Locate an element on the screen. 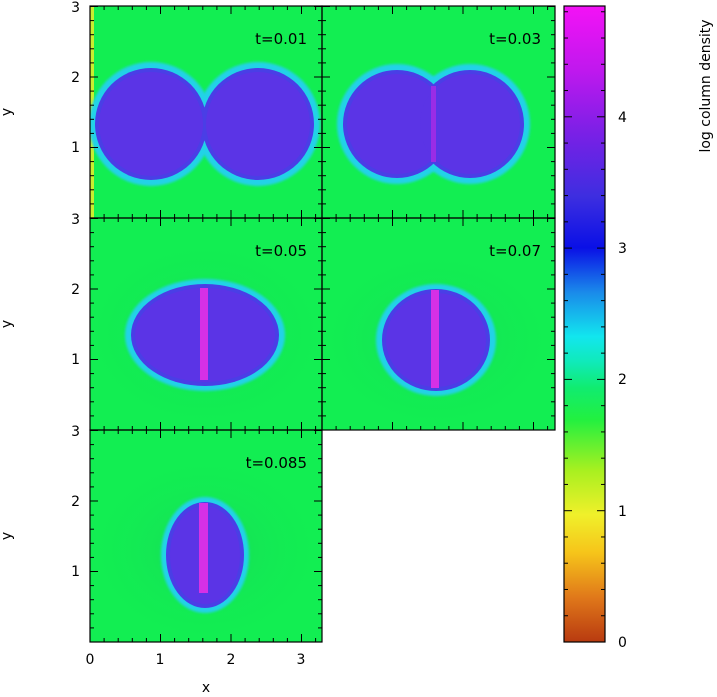 Image resolution: width=717 pixels, height=697 pixels. colorbar is located at coordinates (584, 324).